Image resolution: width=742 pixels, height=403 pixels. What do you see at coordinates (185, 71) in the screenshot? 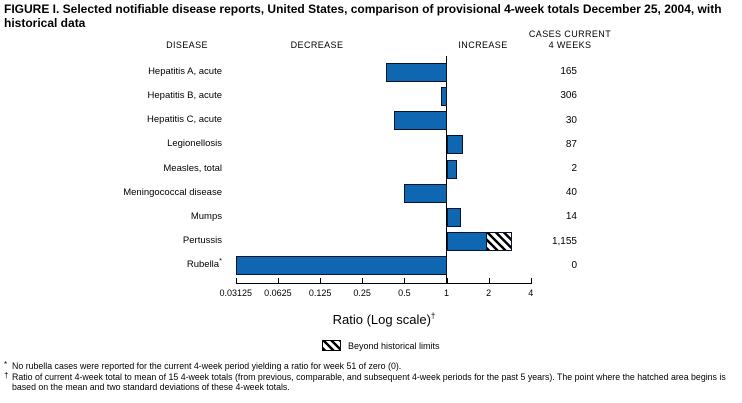
I see `disease-label-text: Hepatitis A, acute` at bounding box center [185, 71].